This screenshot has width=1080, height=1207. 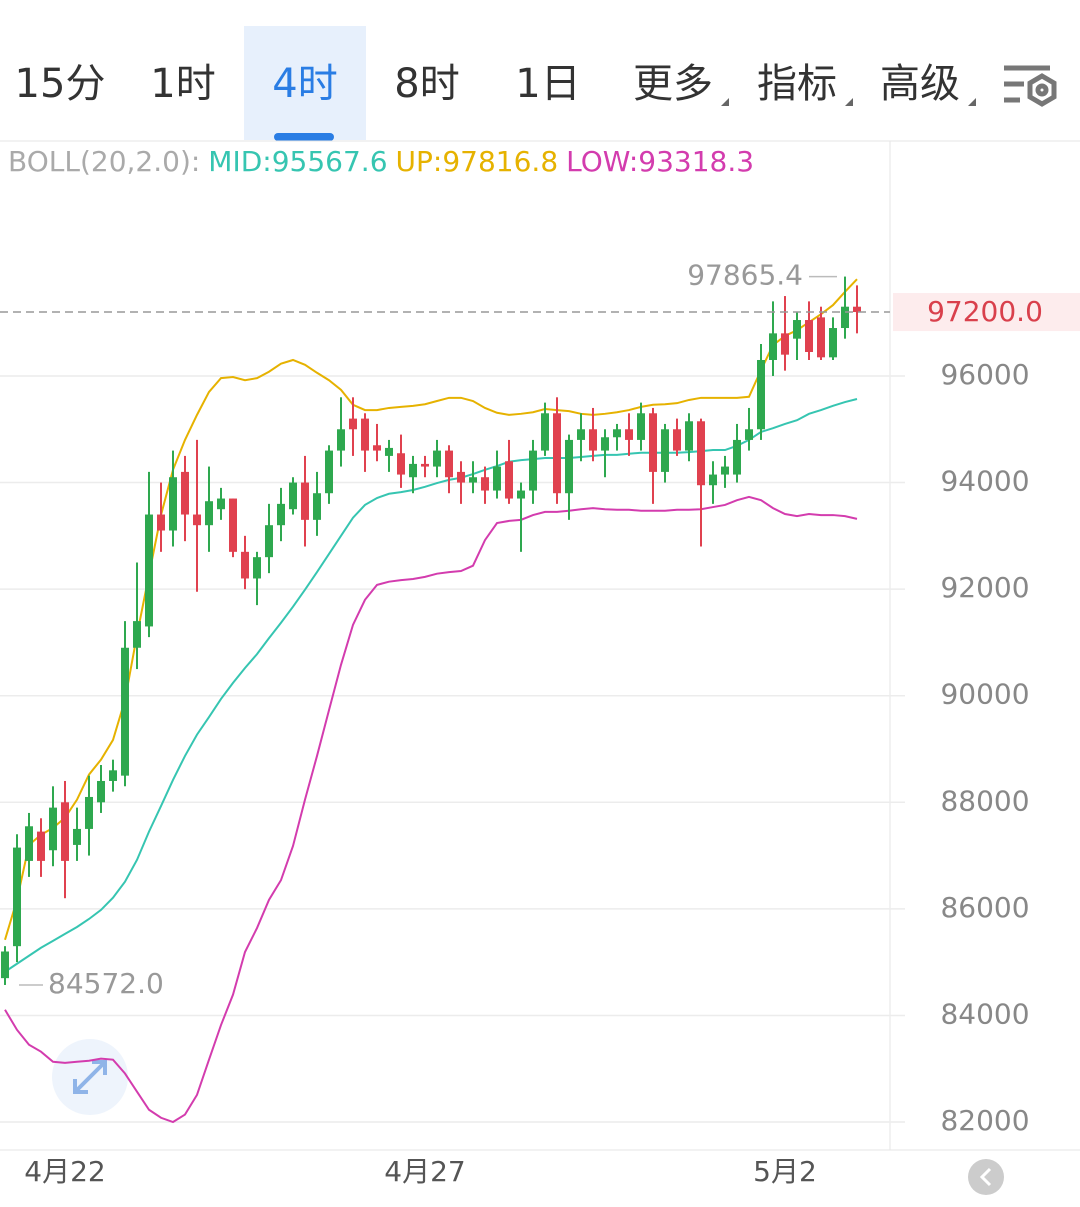 What do you see at coordinates (104, 161) in the screenshot?
I see `indicator-name: BOLL(20,2.0):` at bounding box center [104, 161].